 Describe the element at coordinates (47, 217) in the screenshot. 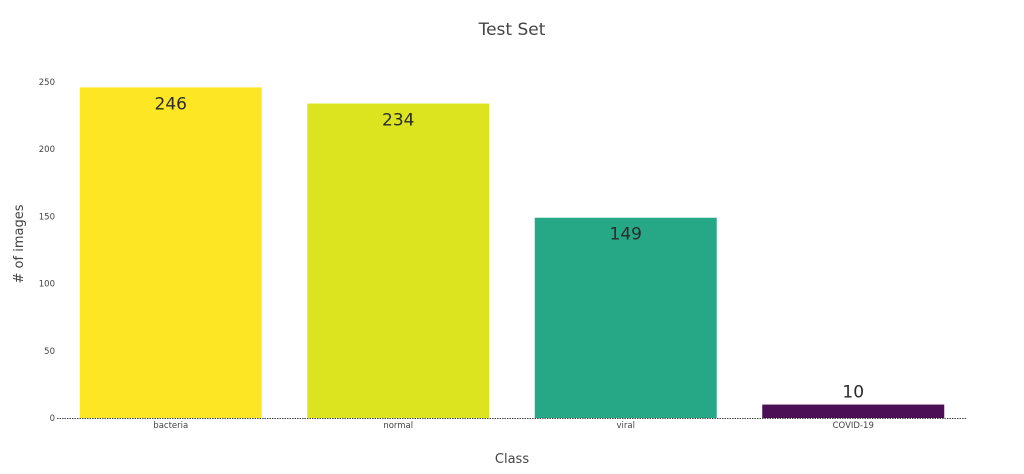

I see `y-tick-label: 150` at that location.